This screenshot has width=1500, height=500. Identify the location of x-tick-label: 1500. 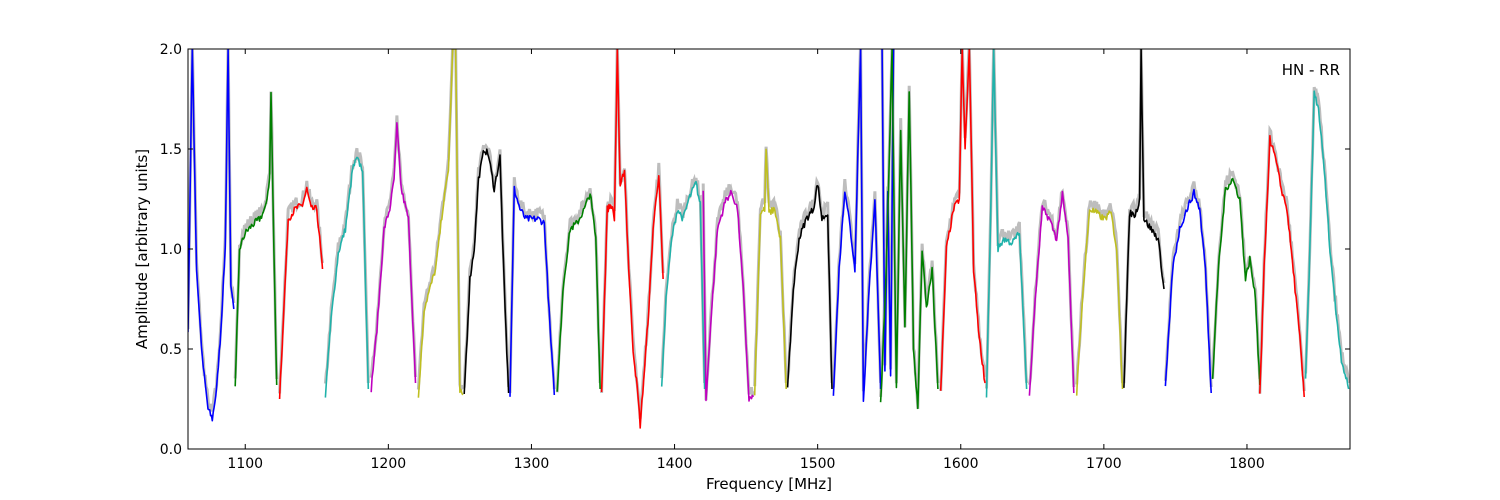
(818, 464).